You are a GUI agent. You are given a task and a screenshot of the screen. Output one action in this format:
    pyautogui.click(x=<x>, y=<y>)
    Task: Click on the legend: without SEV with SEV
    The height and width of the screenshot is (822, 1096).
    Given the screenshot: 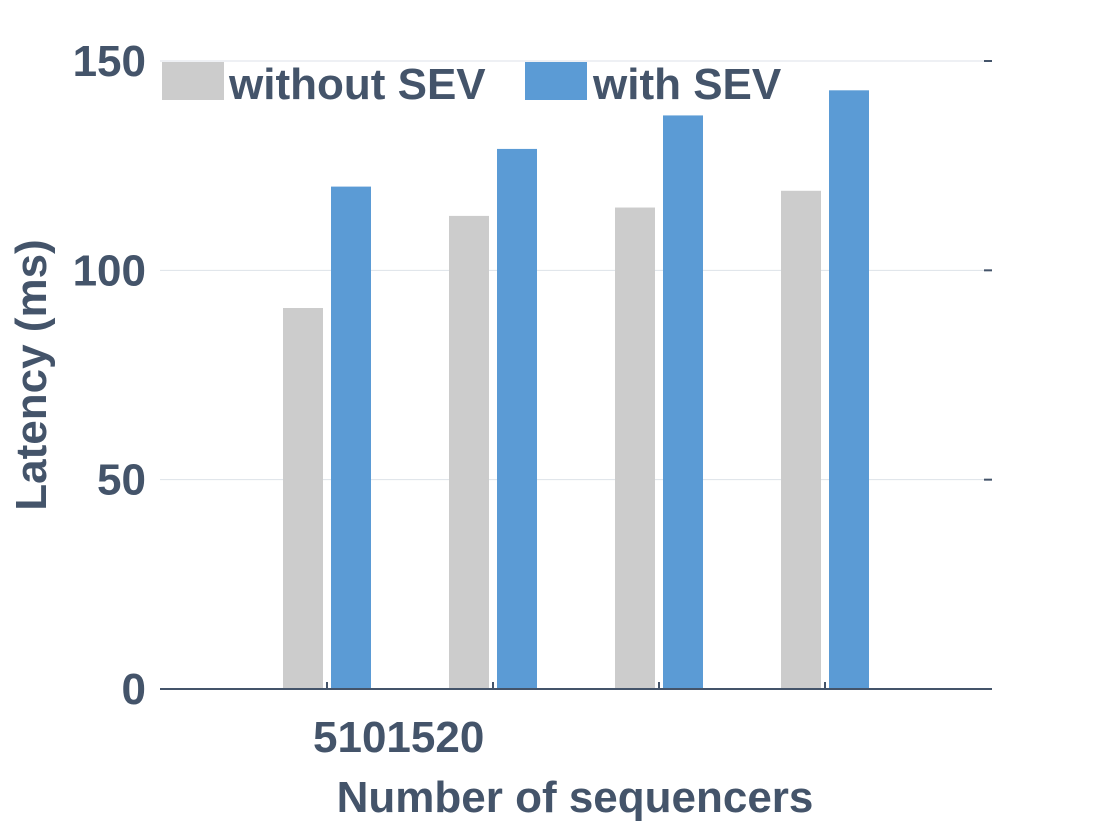 What is the action you would take?
    pyautogui.click(x=472, y=84)
    